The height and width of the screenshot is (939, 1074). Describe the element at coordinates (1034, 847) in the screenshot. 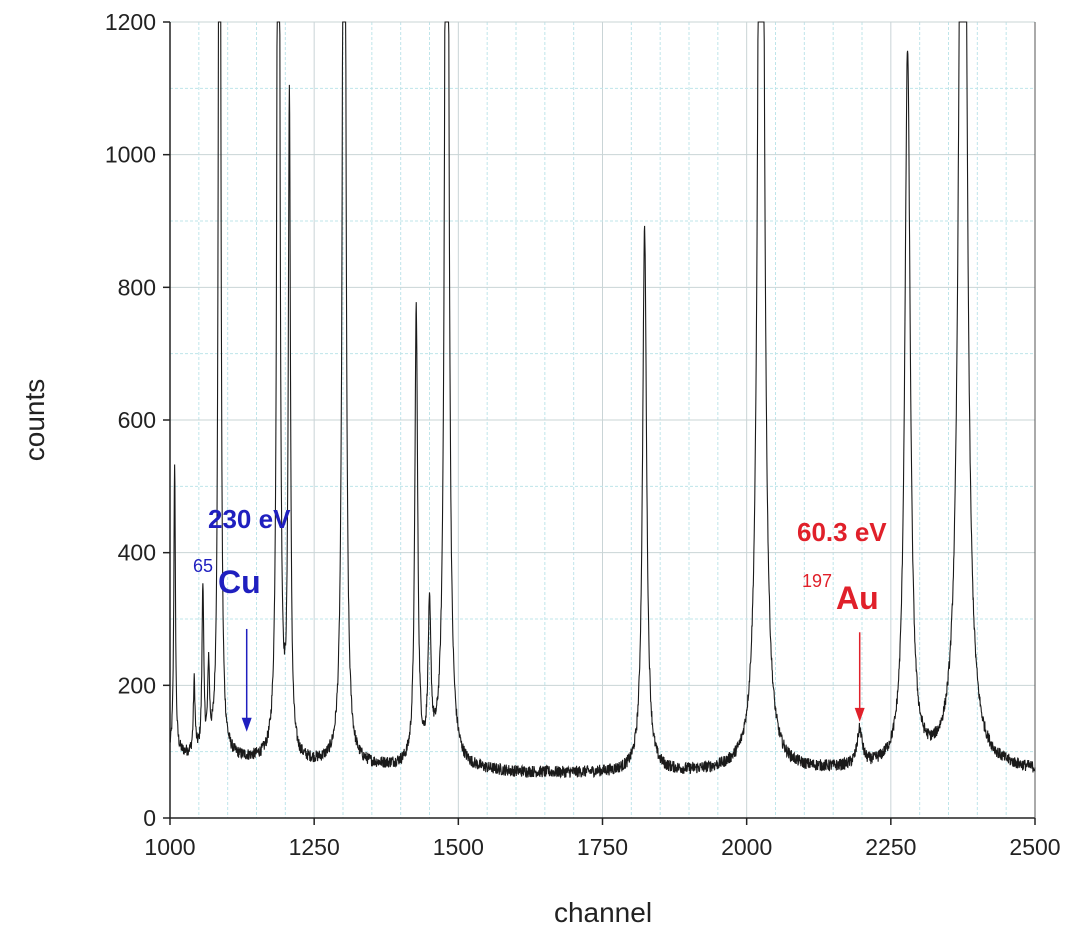

I see `x-tick-label: 2500` at that location.